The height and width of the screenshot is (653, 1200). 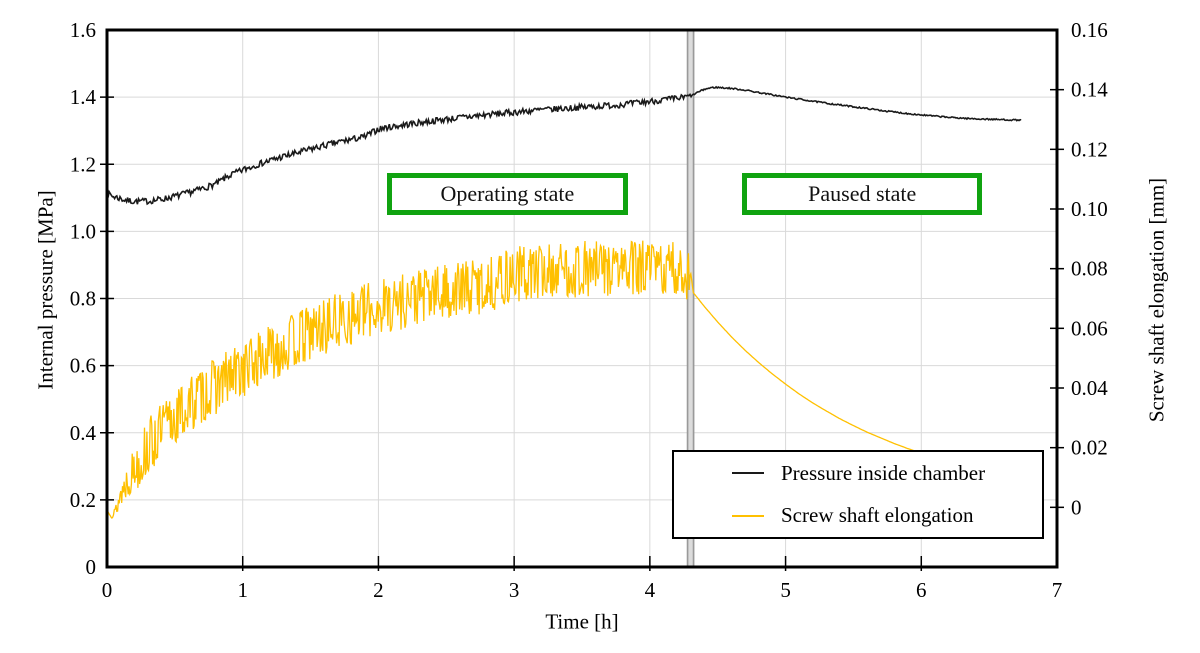 What do you see at coordinates (83, 433) in the screenshot?
I see `y-left-tick-label: 0.4` at bounding box center [83, 433].